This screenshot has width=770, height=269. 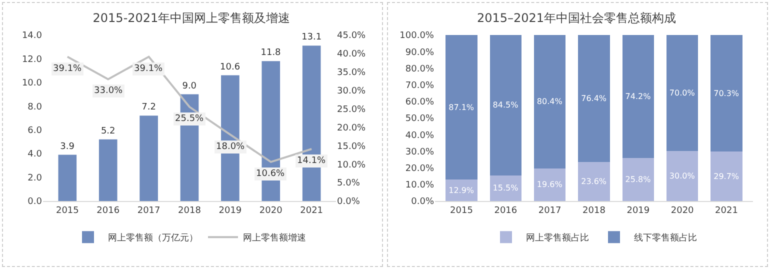 What do you see at coordinates (419, 169) in the screenshot?
I see `y-tick-label: 20.0%` at bounding box center [419, 169].